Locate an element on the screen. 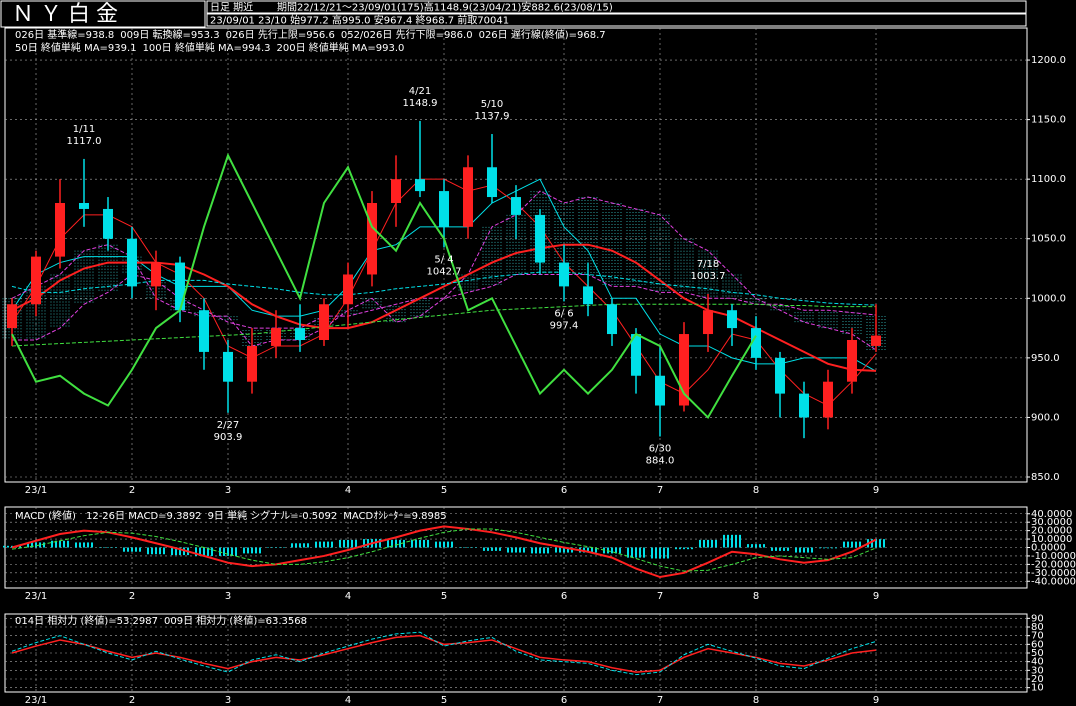  annotation-price: 1117.0 is located at coordinates (84, 141).